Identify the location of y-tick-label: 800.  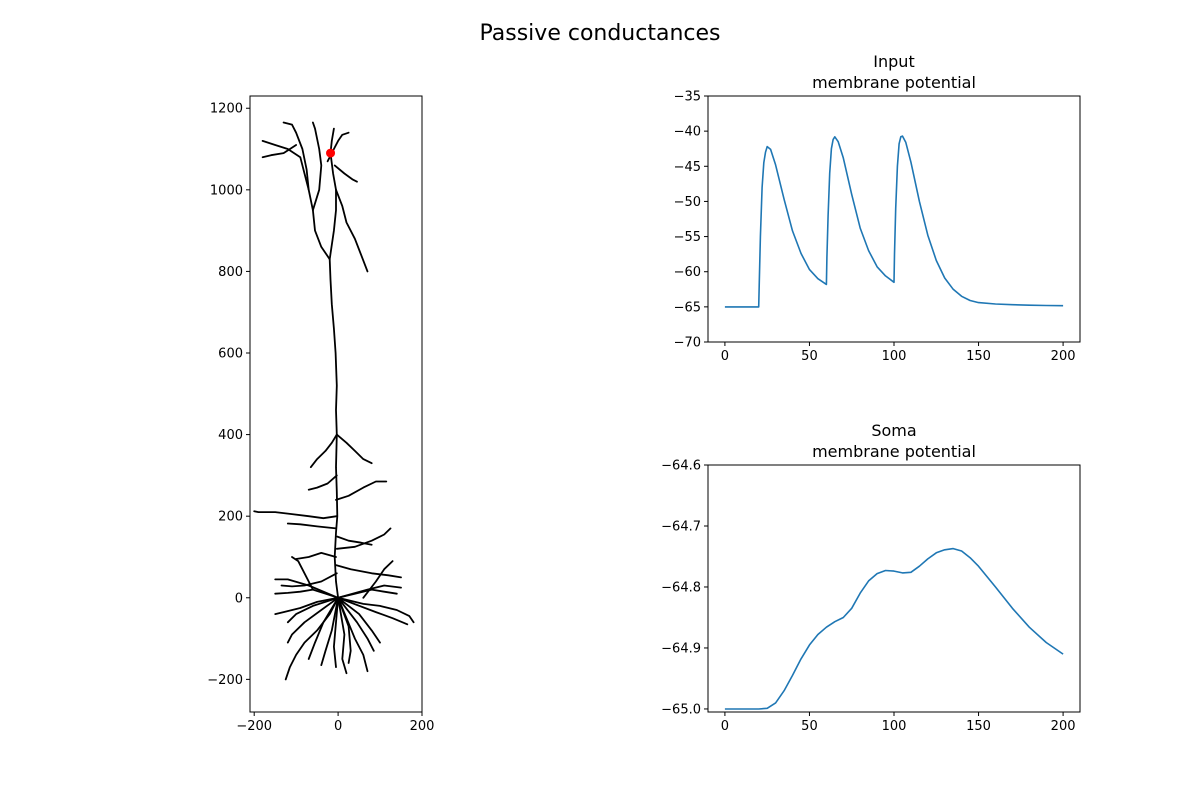
(230, 272).